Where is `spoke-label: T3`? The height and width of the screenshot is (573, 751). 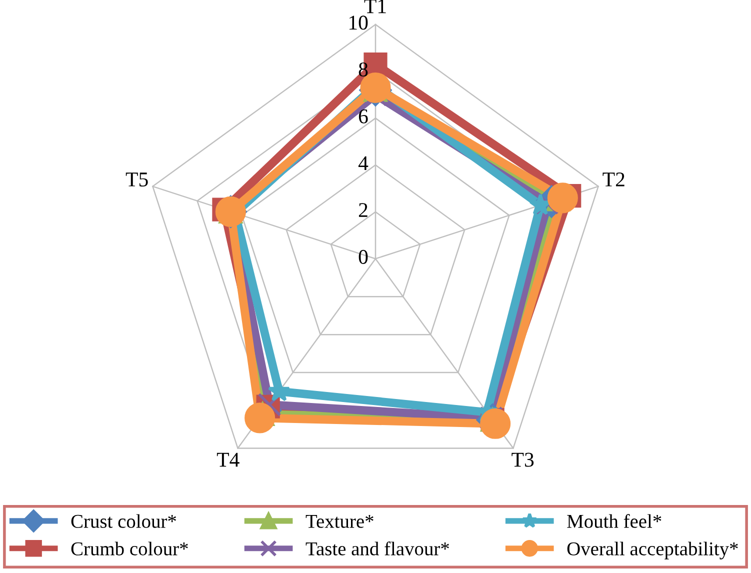
spoke-label: T3 is located at coordinates (523, 459).